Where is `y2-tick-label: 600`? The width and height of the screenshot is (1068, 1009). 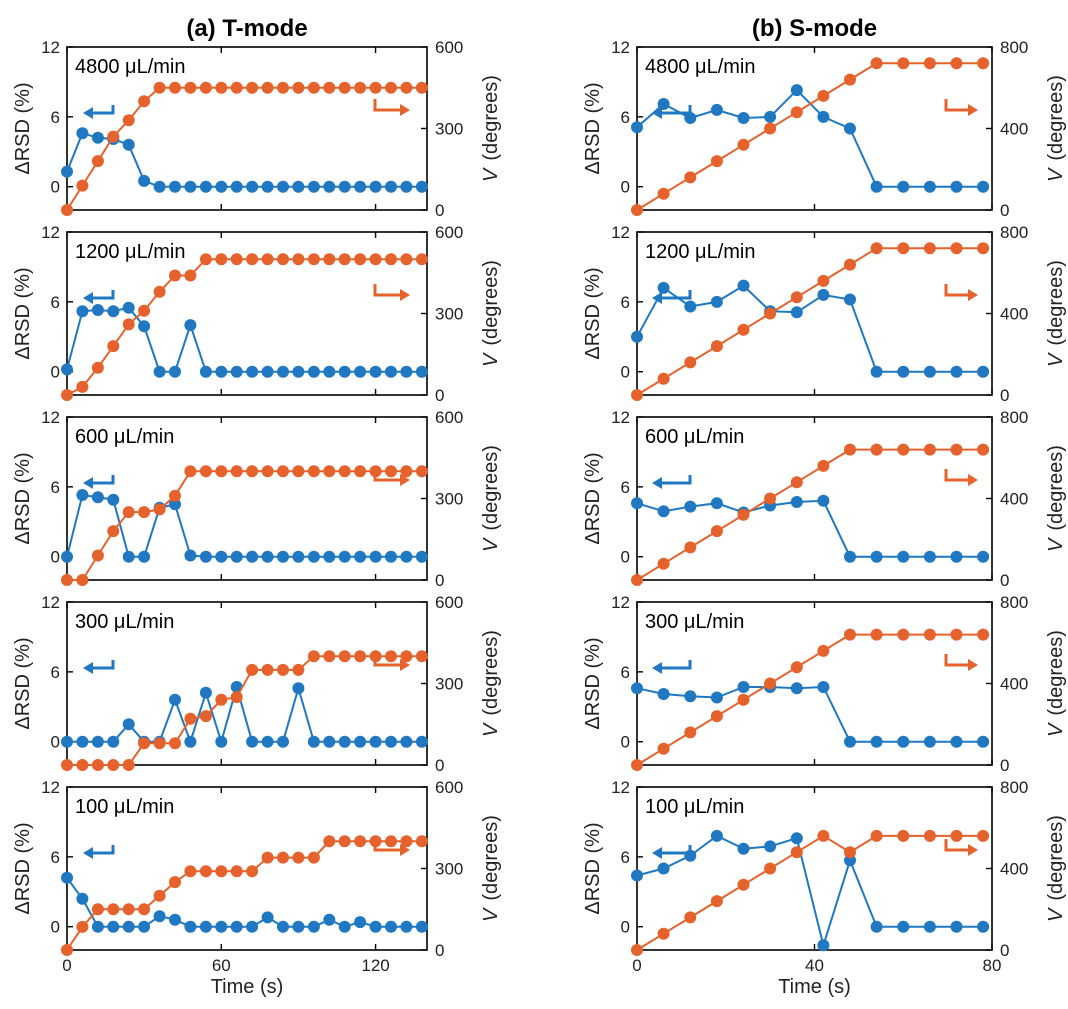
y2-tick-label: 600 is located at coordinates (449, 787).